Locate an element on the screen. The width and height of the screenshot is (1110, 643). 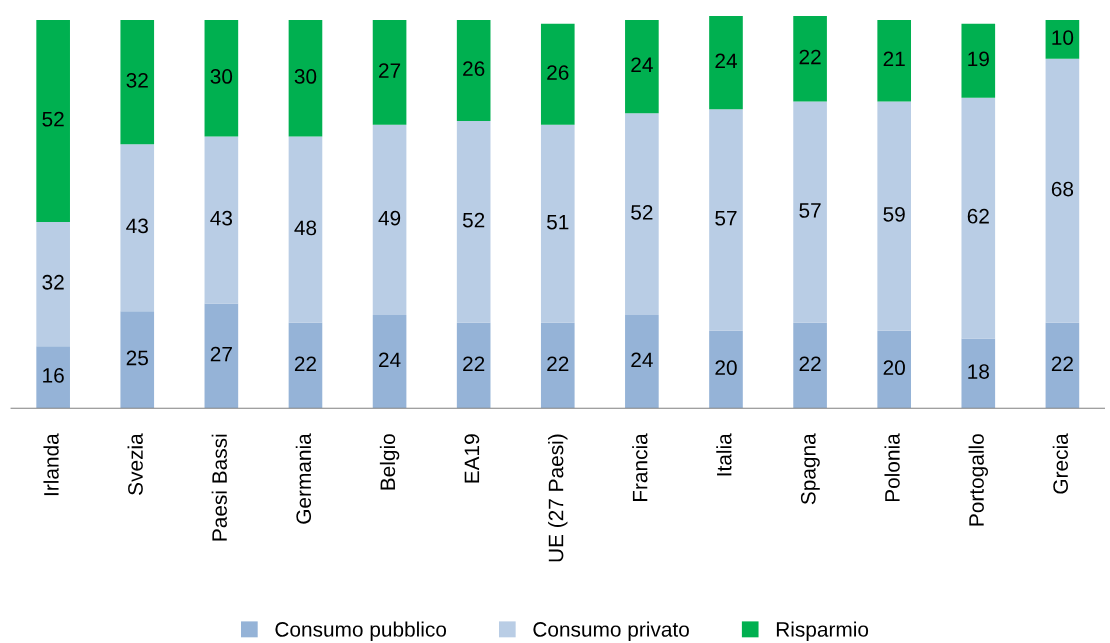
x-tick-label: Italia is located at coordinates (724, 454).